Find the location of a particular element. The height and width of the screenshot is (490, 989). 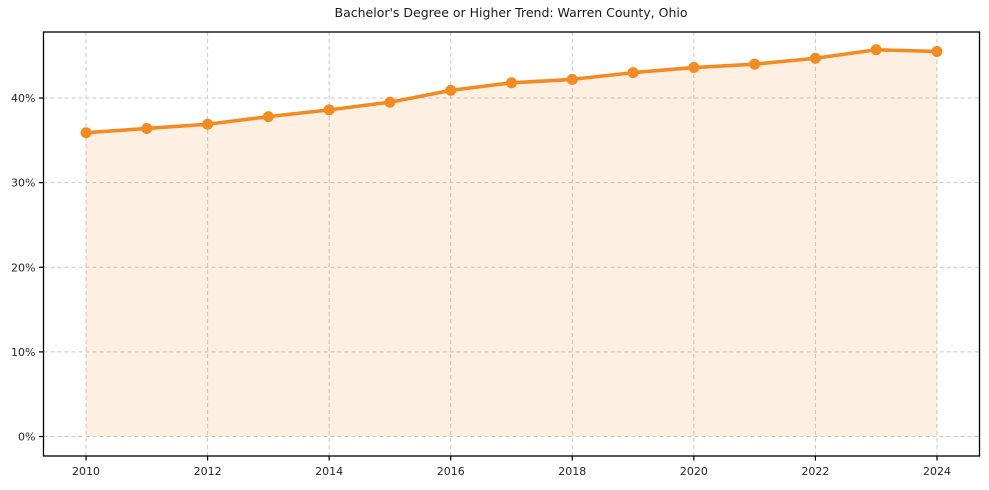

x-tick-label: 2022 is located at coordinates (815, 471).